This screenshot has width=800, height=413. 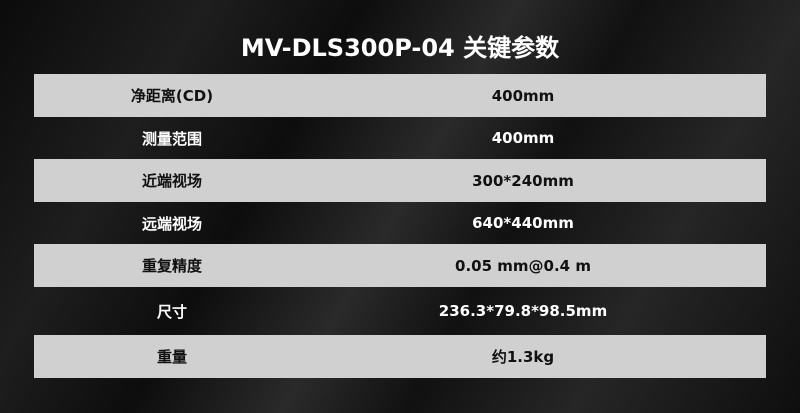 What do you see at coordinates (171, 223) in the screenshot?
I see `spec-label: 远端视场` at bounding box center [171, 223].